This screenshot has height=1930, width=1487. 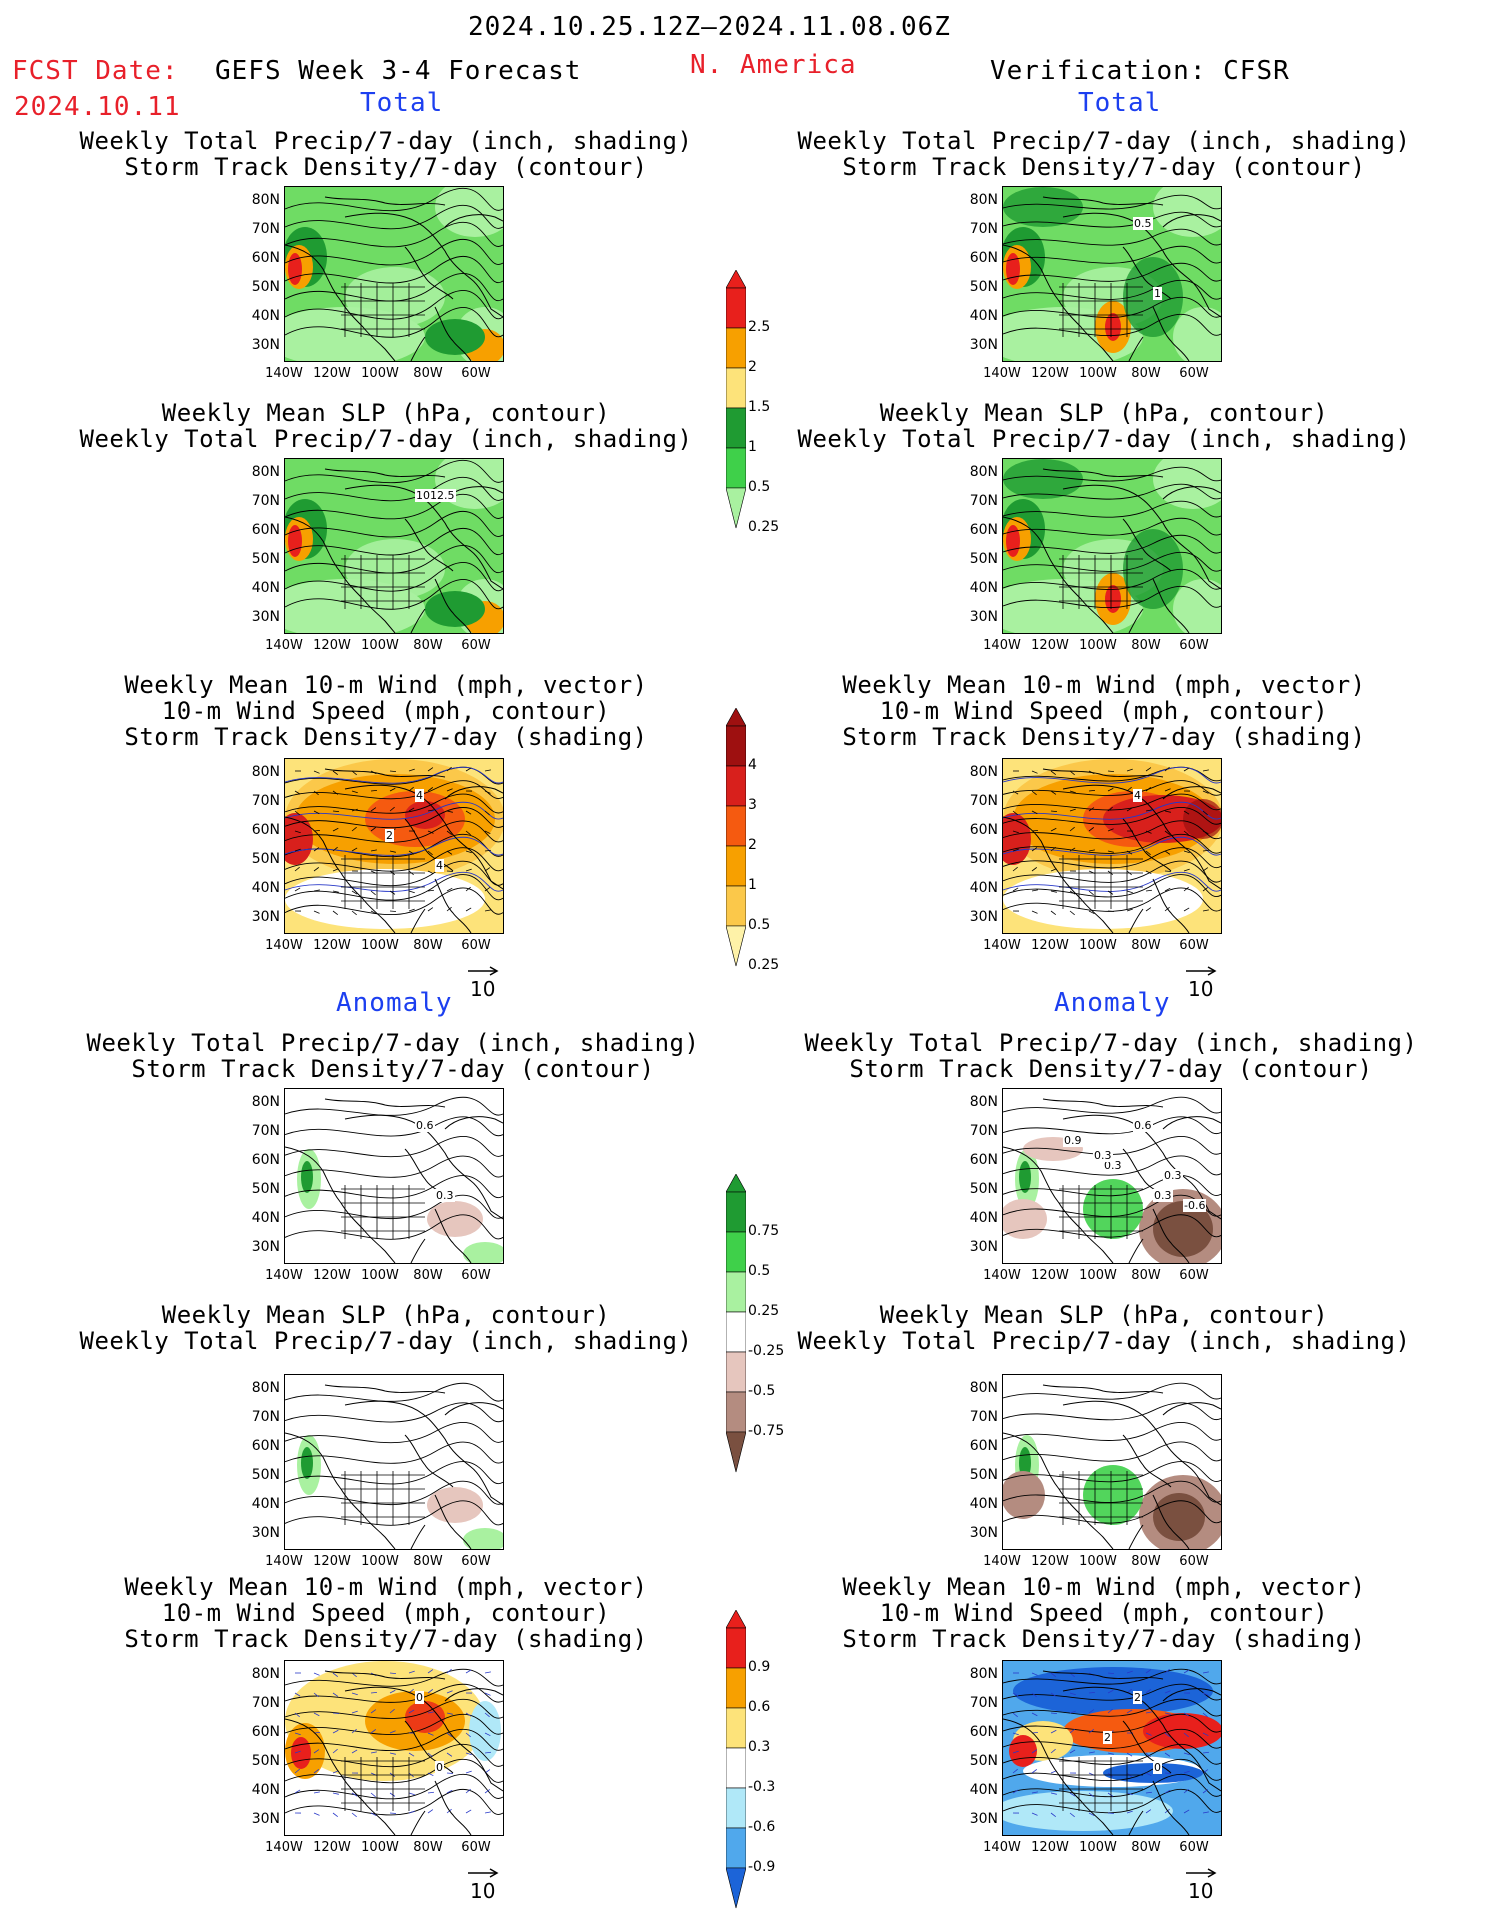 What do you see at coordinates (752, 765) in the screenshot?
I see `colorbar-tick-label: 4` at bounding box center [752, 765].